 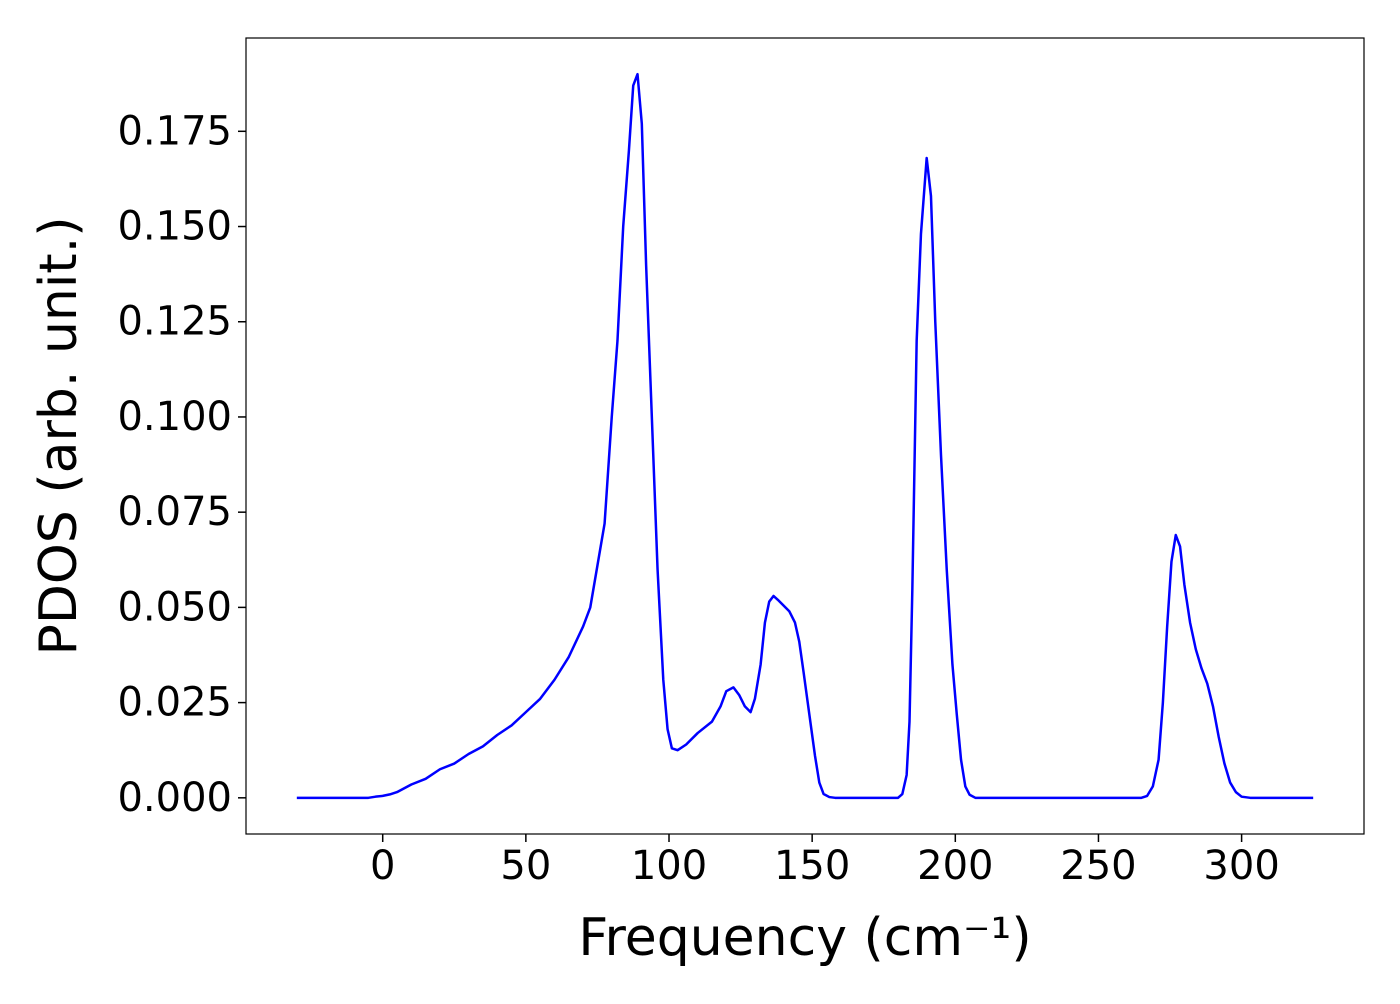 I want to click on x-tick-label: 250, so click(x=1098, y=866).